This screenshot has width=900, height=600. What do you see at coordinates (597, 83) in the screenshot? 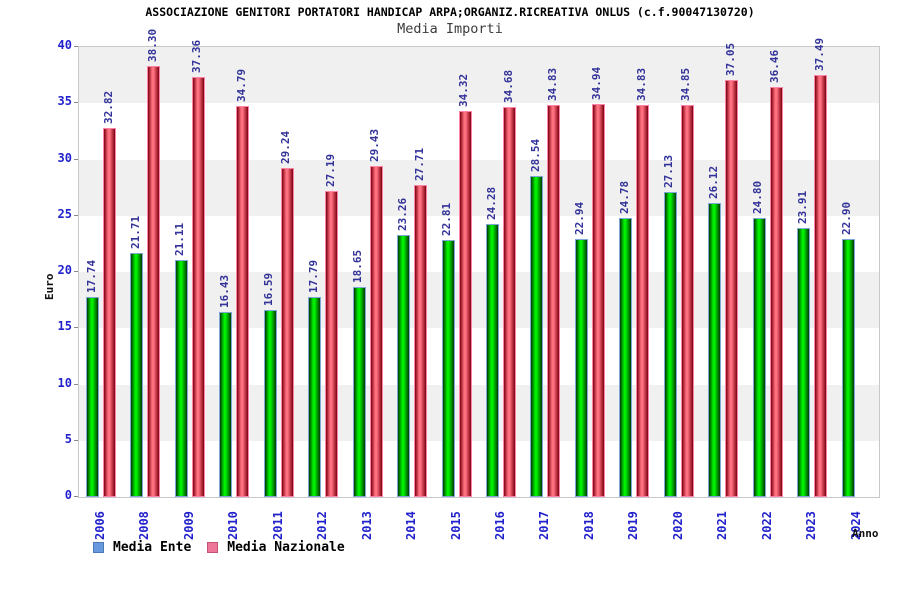
I see `bar-value-label-2018-nazionale: 34.94` at bounding box center [597, 83].